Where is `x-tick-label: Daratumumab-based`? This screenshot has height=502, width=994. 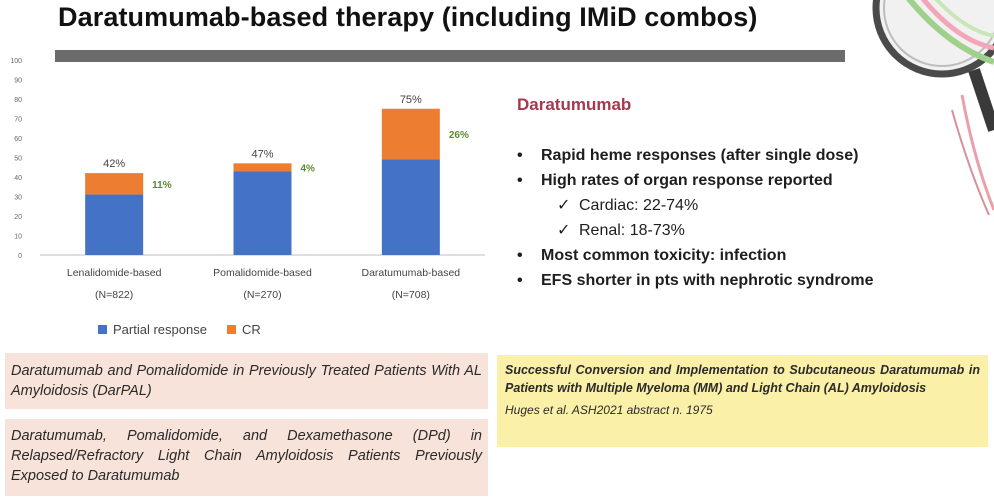
x-tick-label: Daratumumab-based is located at coordinates (411, 273).